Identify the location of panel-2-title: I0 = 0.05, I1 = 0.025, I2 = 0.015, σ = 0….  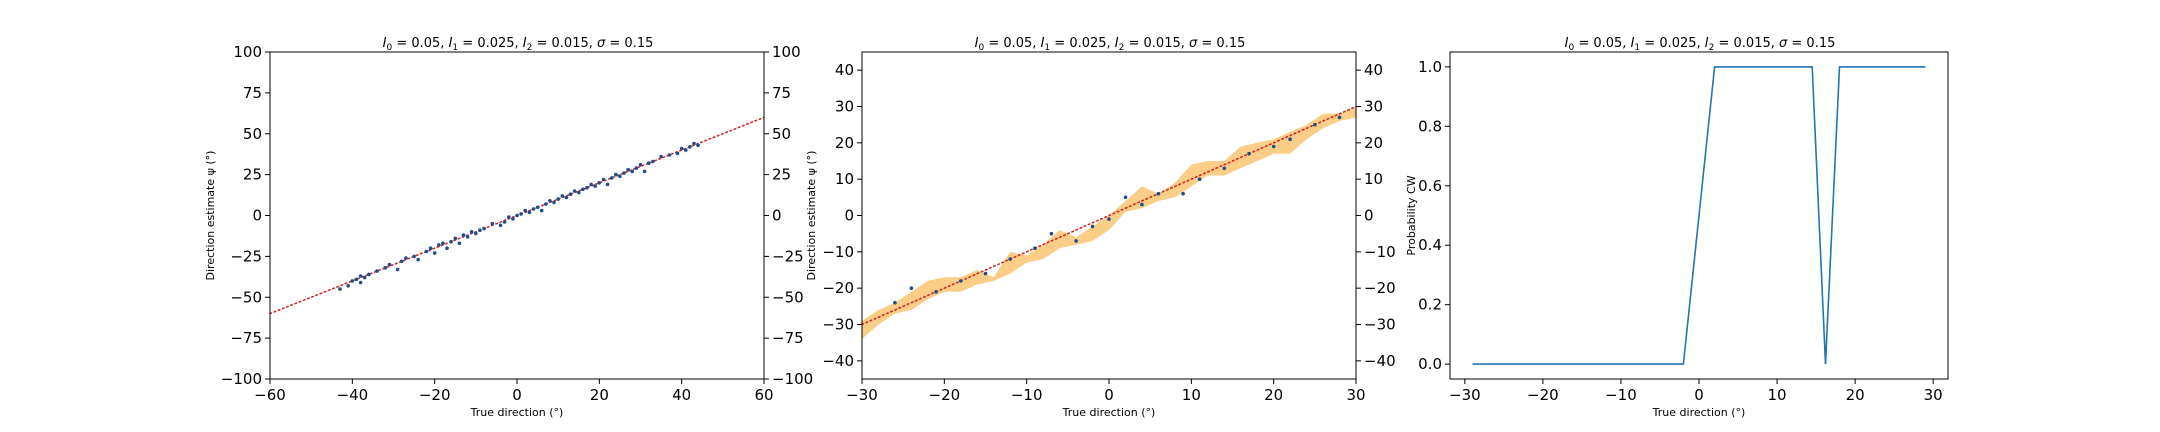
(1110, 44).